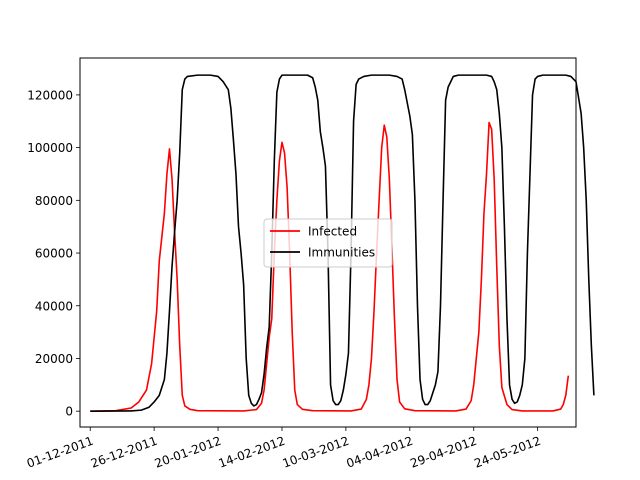  Describe the element at coordinates (50, 95) in the screenshot. I see `y-tick-label: 120000` at that location.